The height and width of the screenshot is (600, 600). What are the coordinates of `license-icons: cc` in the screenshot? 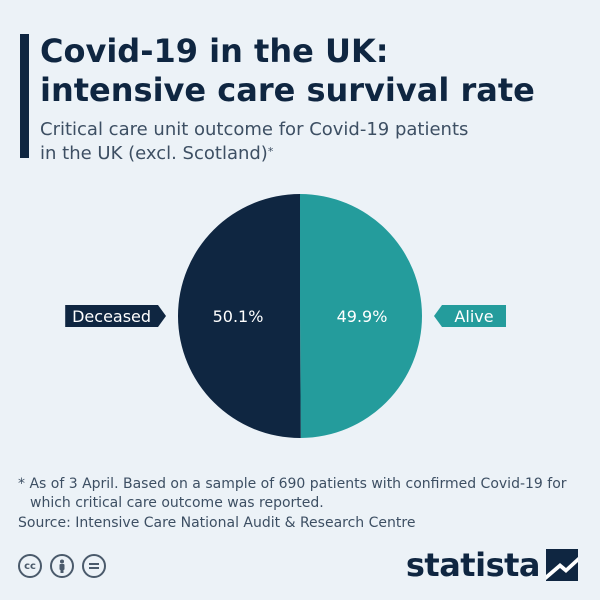 It's located at (62, 566).